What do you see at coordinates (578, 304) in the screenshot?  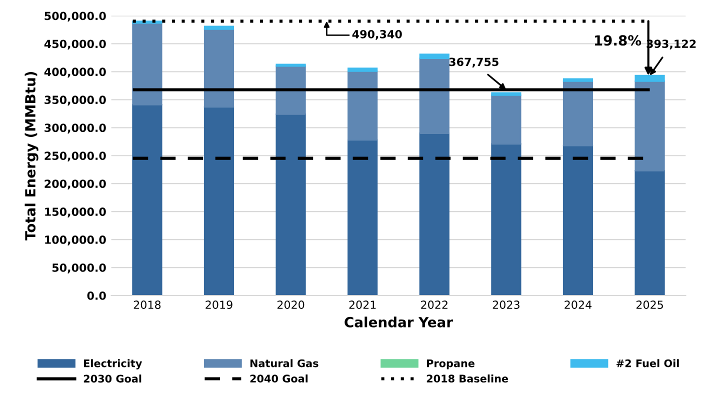 I see `x-tick-label: 2024` at bounding box center [578, 304].